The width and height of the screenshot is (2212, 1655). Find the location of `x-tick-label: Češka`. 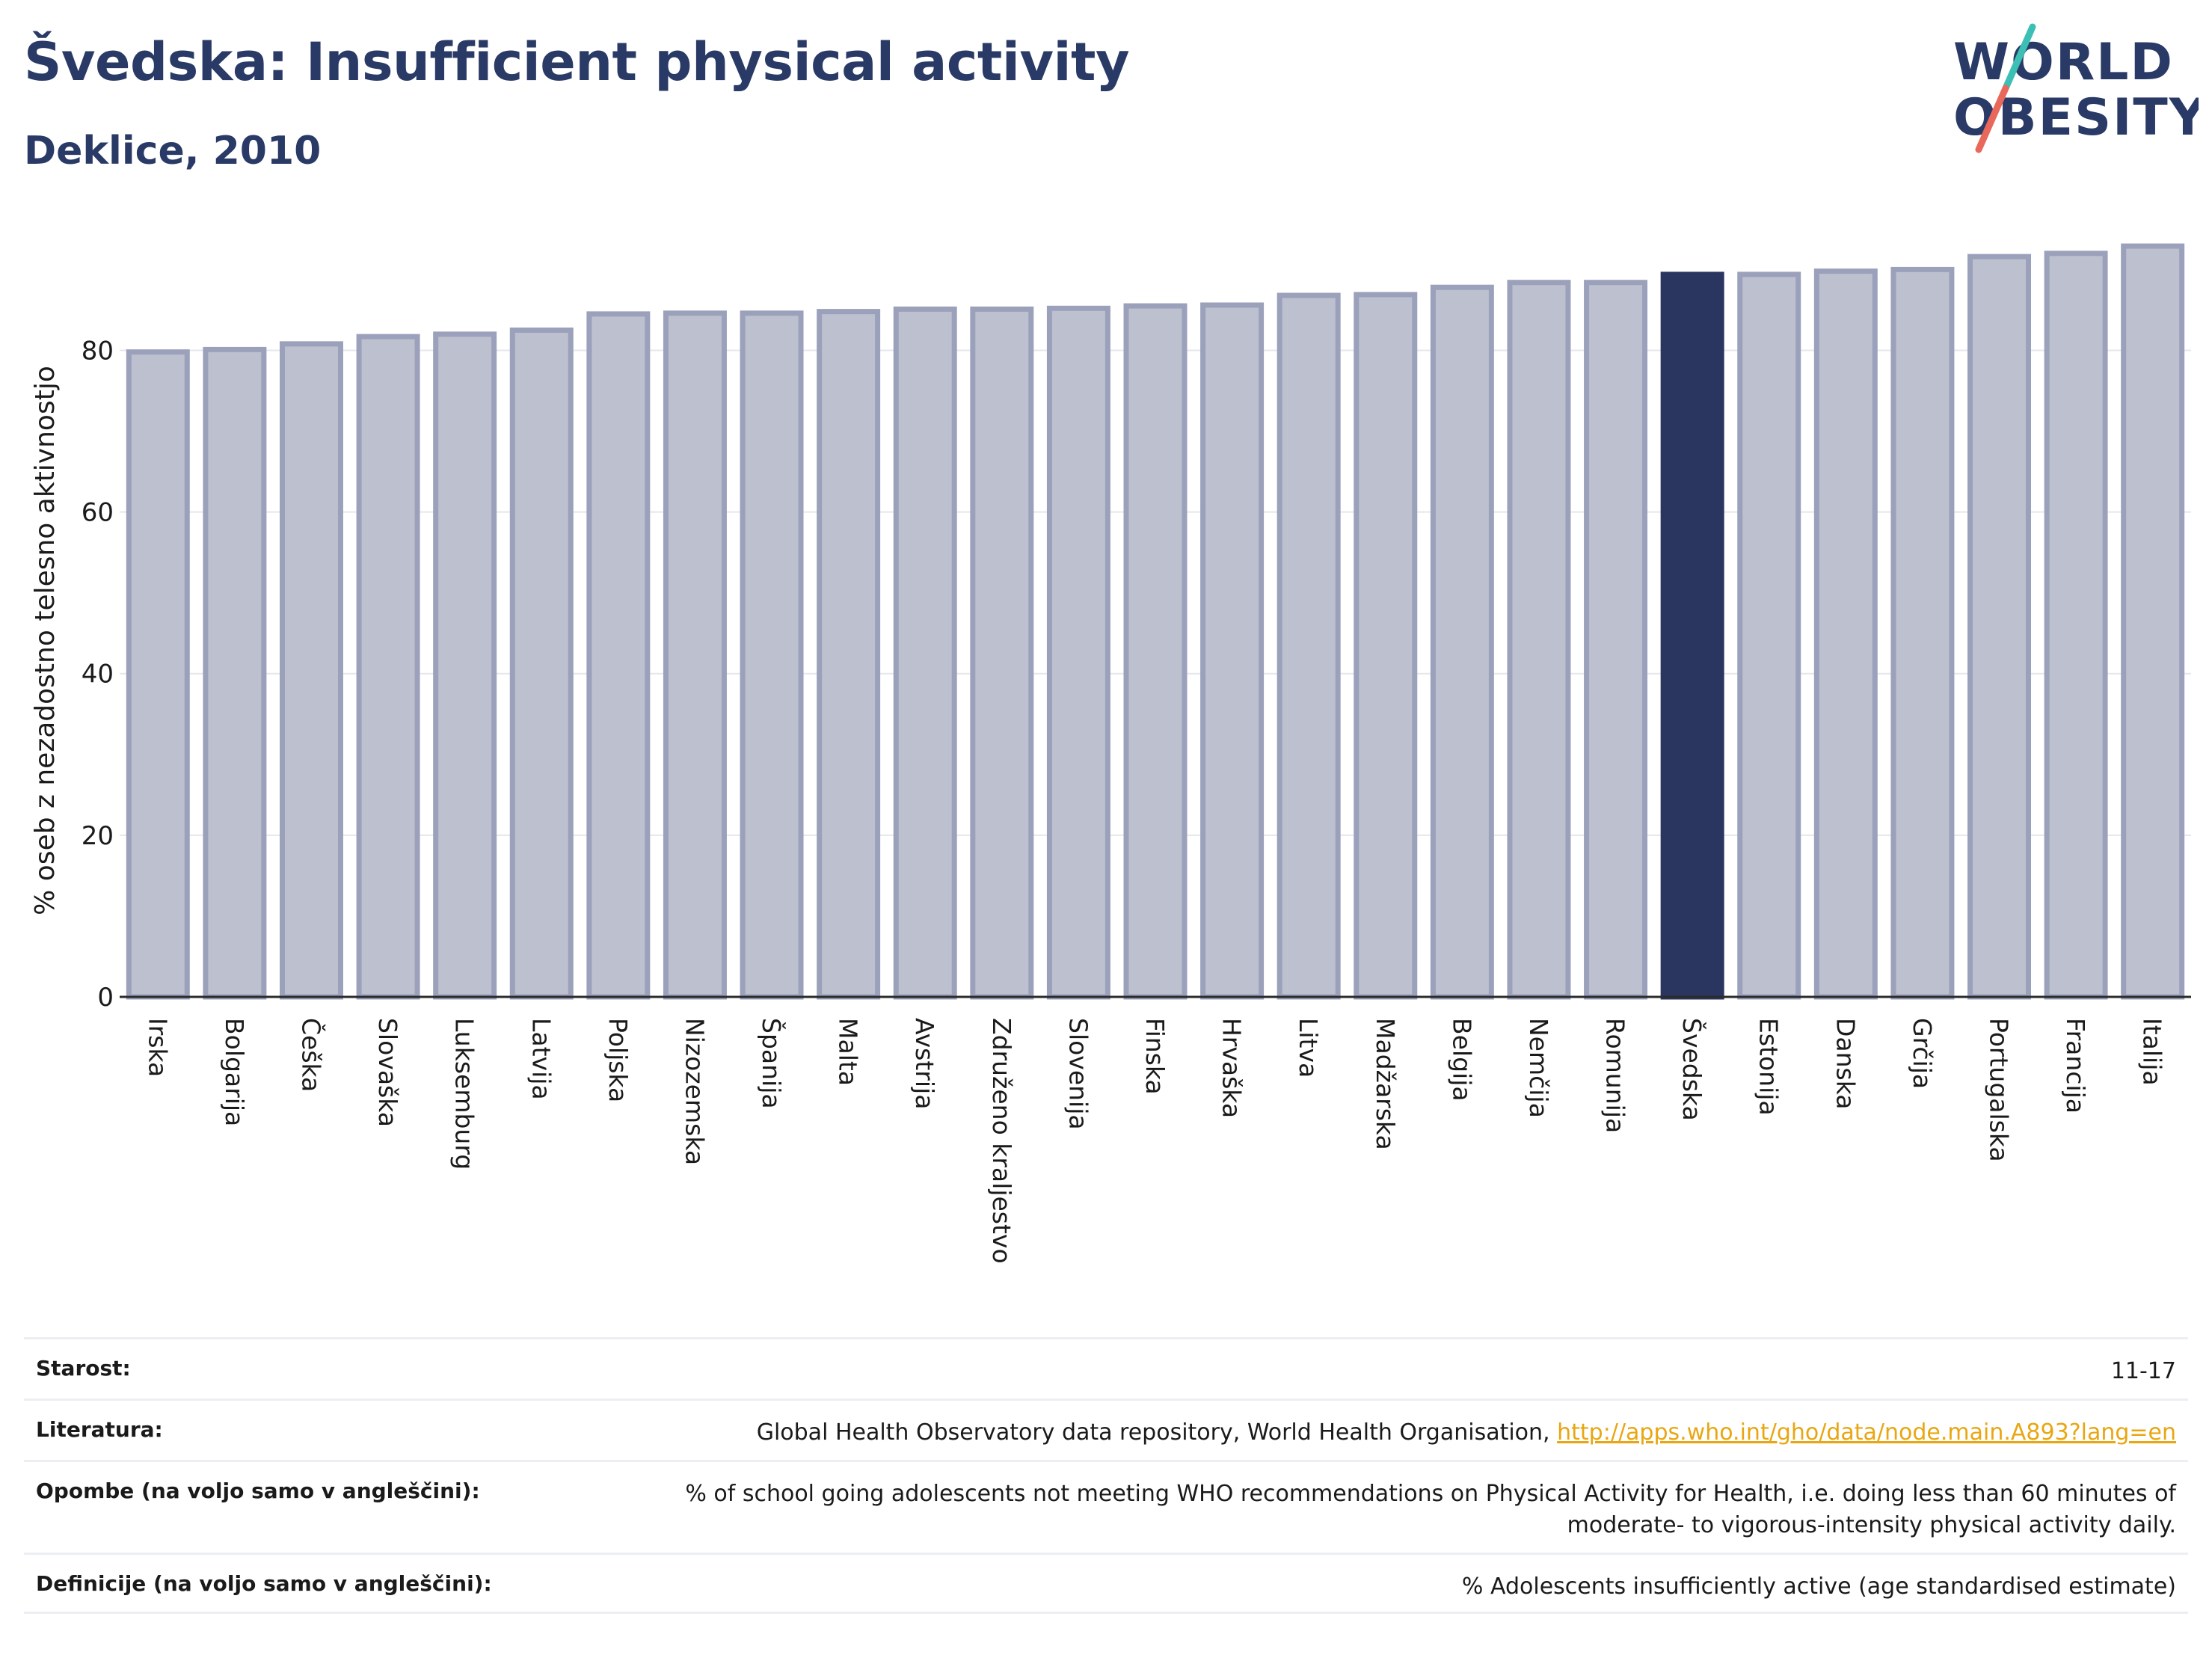

x-tick-label: Češka is located at coordinates (311, 1055).